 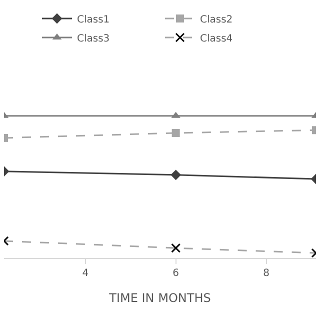 What do you see at coordinates (216, 38) in the screenshot?
I see `legend-label: Class4` at bounding box center [216, 38].